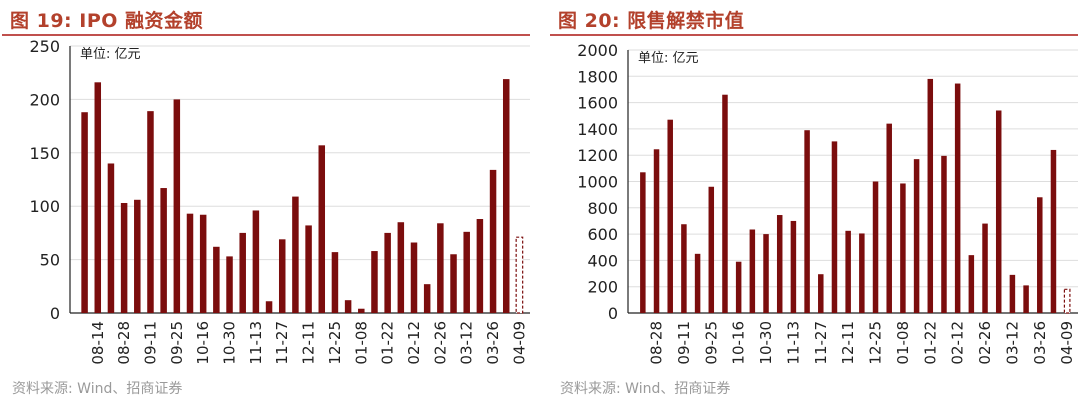 The height and width of the screenshot is (400, 1080). Describe the element at coordinates (44, 47) in the screenshot. I see `y-tick-label: 250` at that location.